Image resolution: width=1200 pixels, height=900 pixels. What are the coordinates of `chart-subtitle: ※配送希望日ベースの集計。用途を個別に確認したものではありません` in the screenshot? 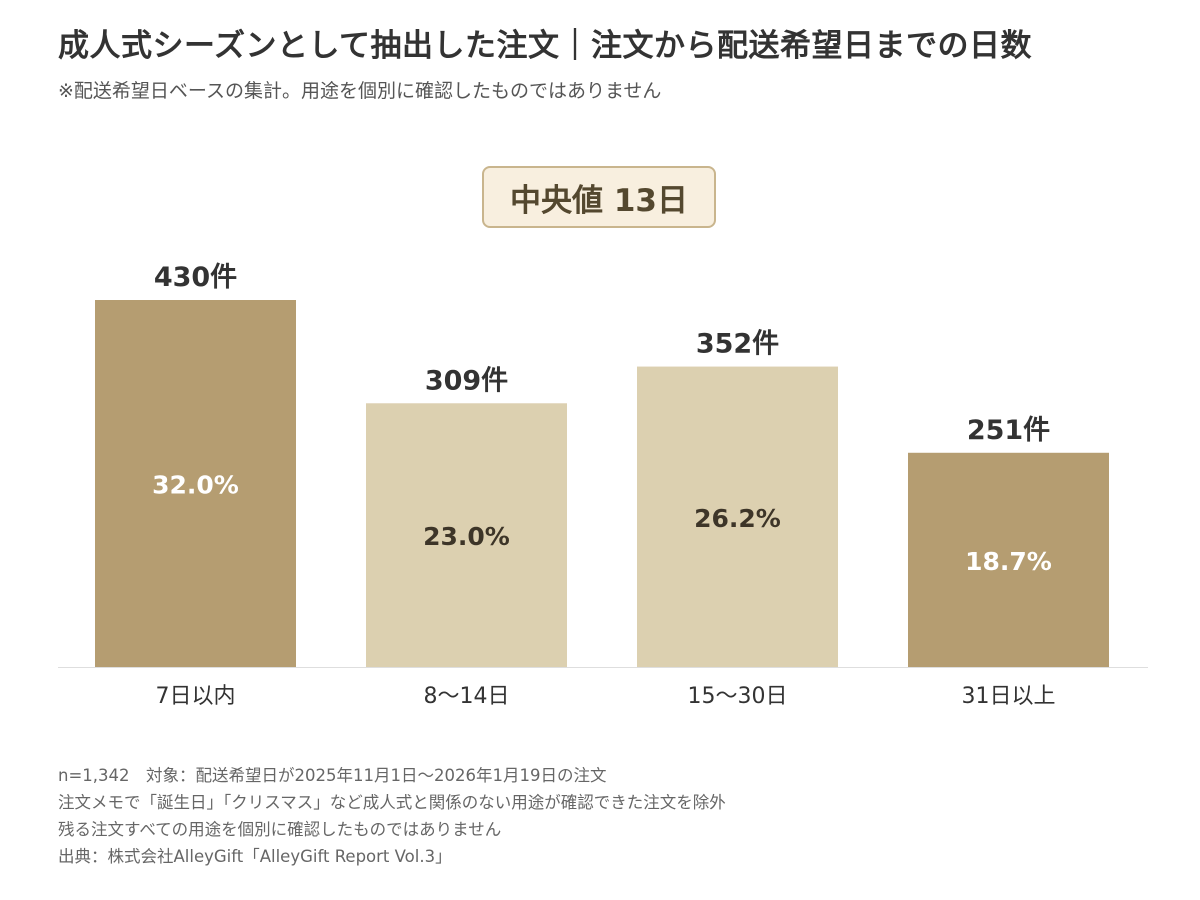 It's located at (360, 91).